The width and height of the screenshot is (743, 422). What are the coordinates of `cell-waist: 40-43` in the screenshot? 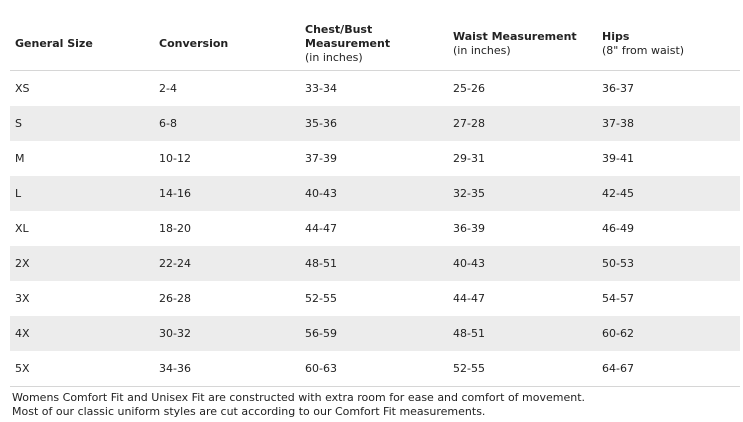 It's located at (469, 263).